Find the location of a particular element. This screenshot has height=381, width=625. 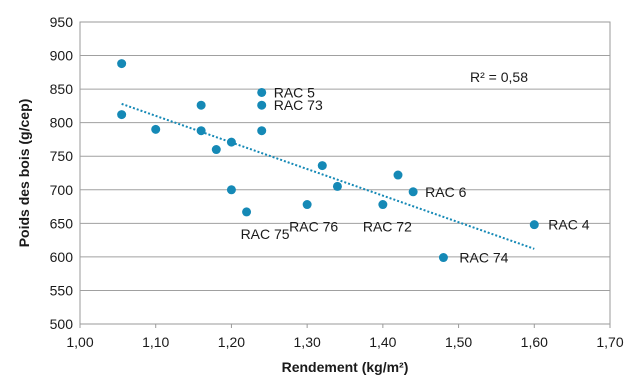

y-tick-label: 600 is located at coordinates (62, 257).